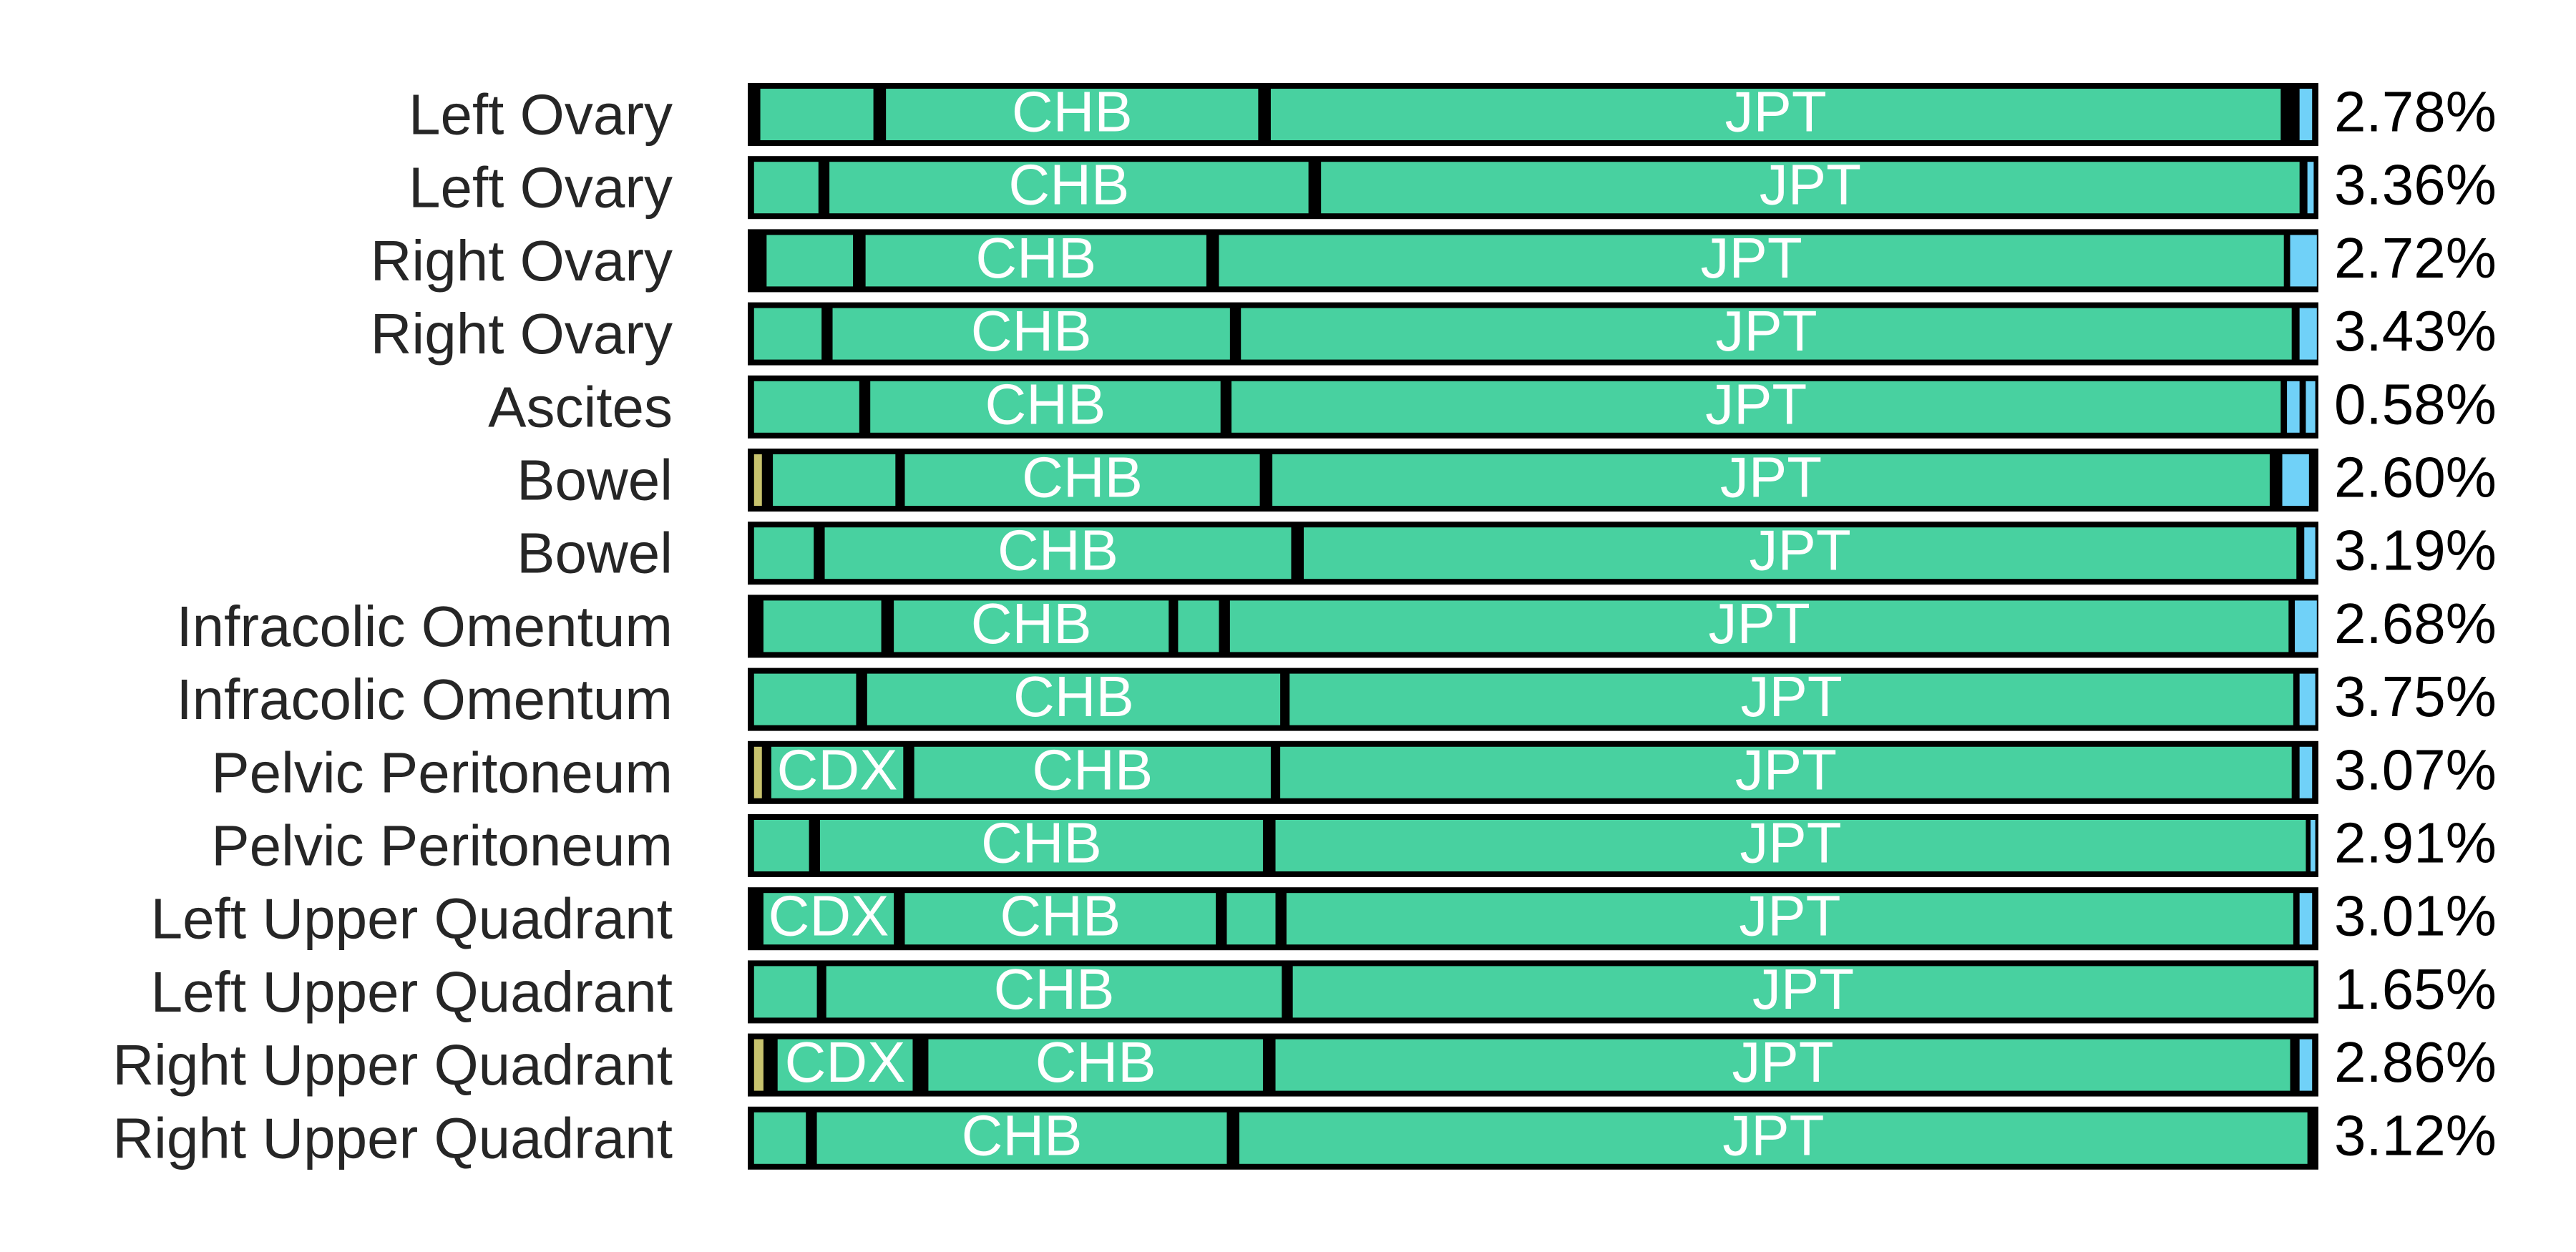  What do you see at coordinates (2415, 258) in the screenshot?
I see `row-value-label: 2.72%` at bounding box center [2415, 258].